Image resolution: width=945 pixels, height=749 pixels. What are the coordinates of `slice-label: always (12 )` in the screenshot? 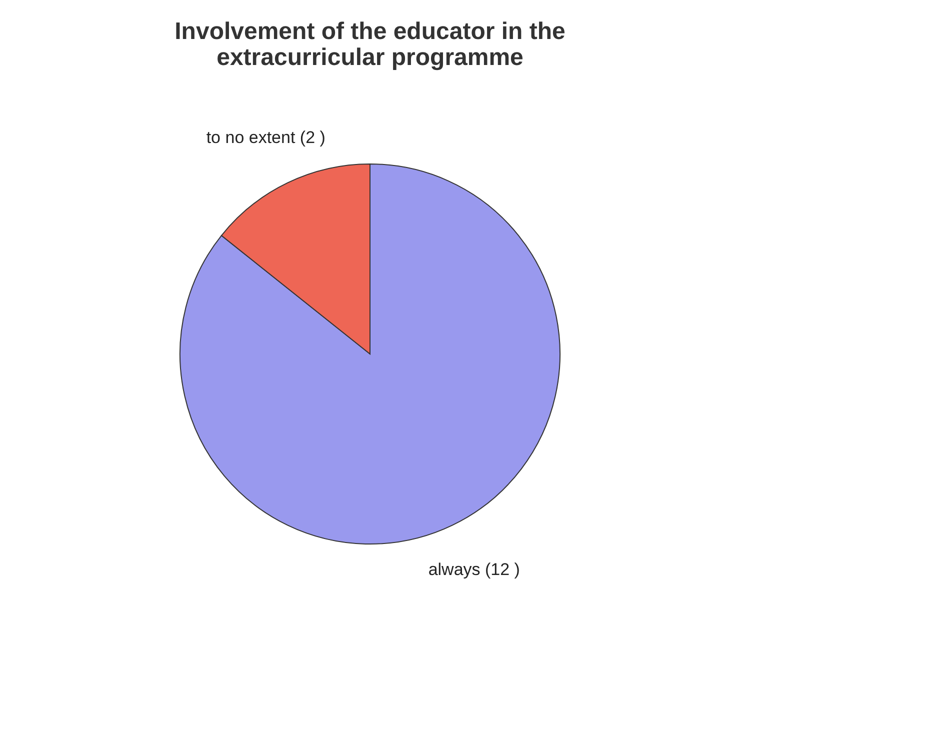 It's located at (474, 570).